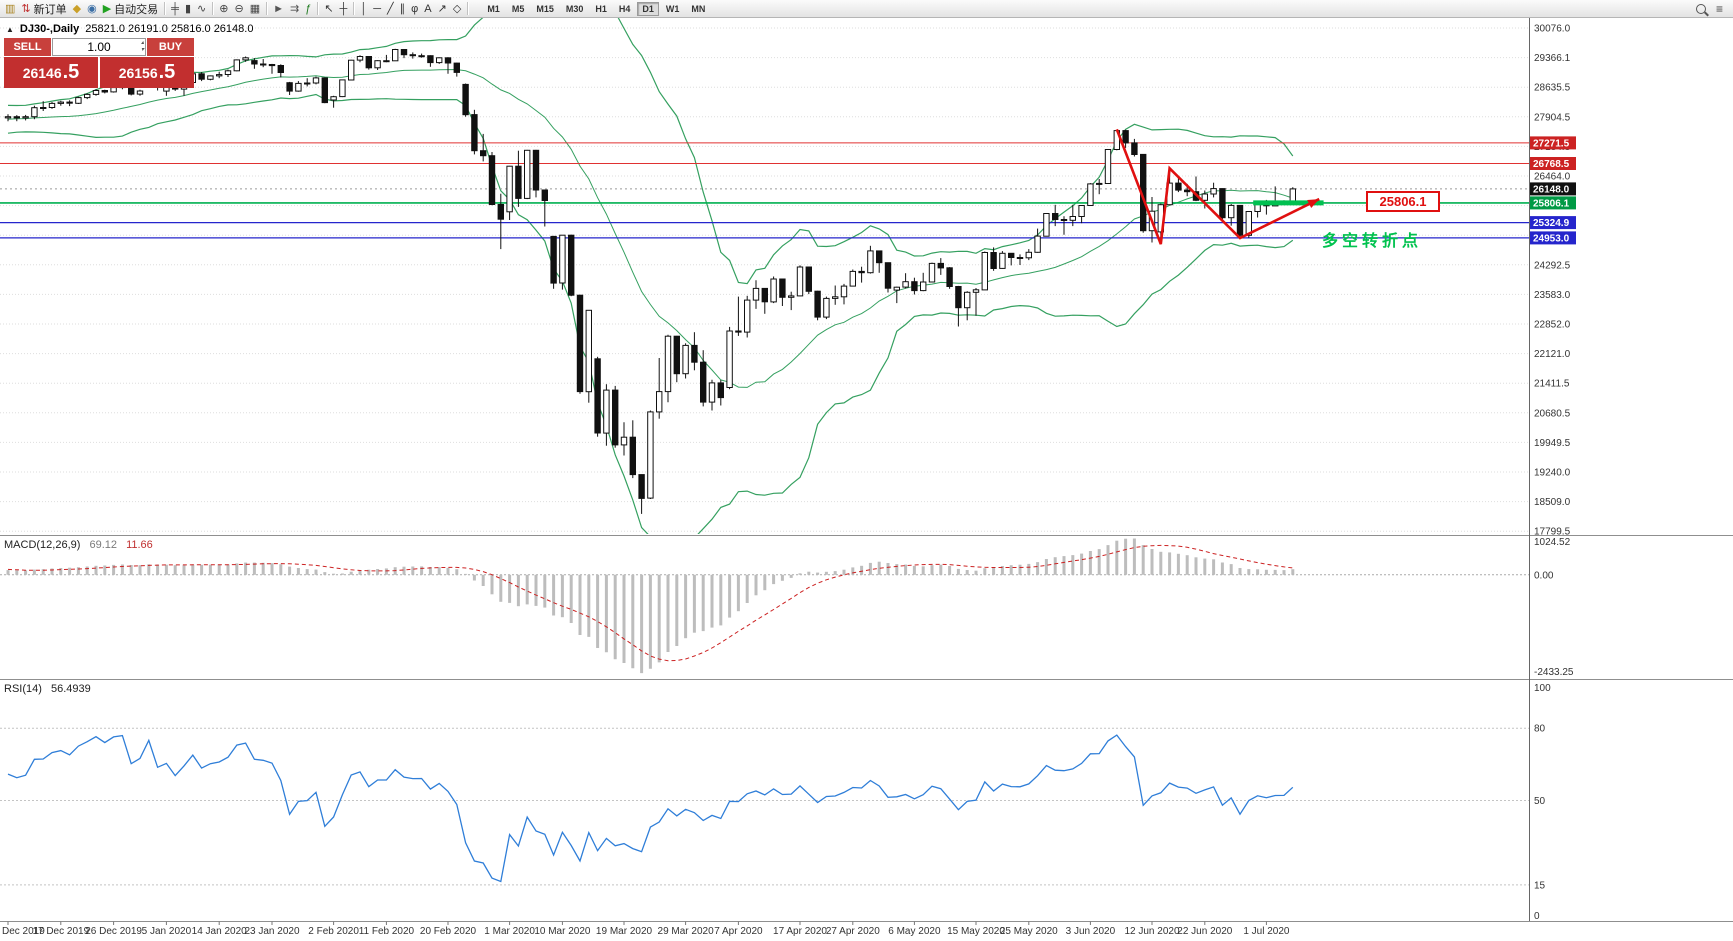 The width and height of the screenshot is (1733, 941). Describe the element at coordinates (42, 72) in the screenshot. I see `sell-price-main: 26146` at that location.